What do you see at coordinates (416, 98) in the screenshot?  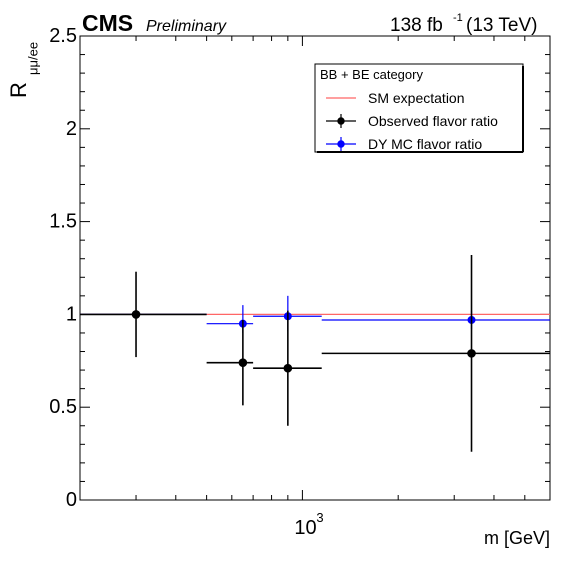 I see `legend-entry-label: SM expectation` at bounding box center [416, 98].